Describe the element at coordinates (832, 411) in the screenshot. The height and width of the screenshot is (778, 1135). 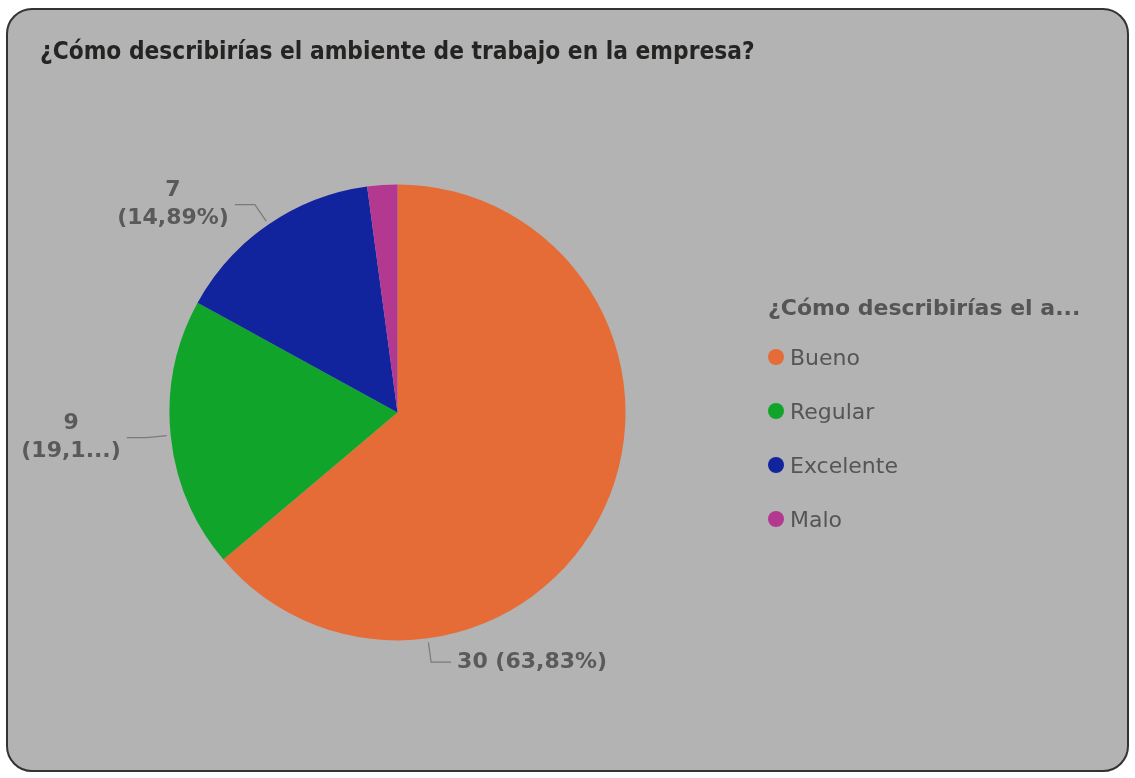
I see `legend-label: Regular` at that location.